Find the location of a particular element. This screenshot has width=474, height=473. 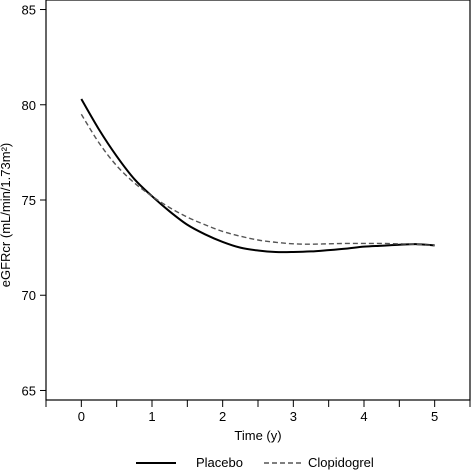

x-tick-label: 5 is located at coordinates (434, 416).